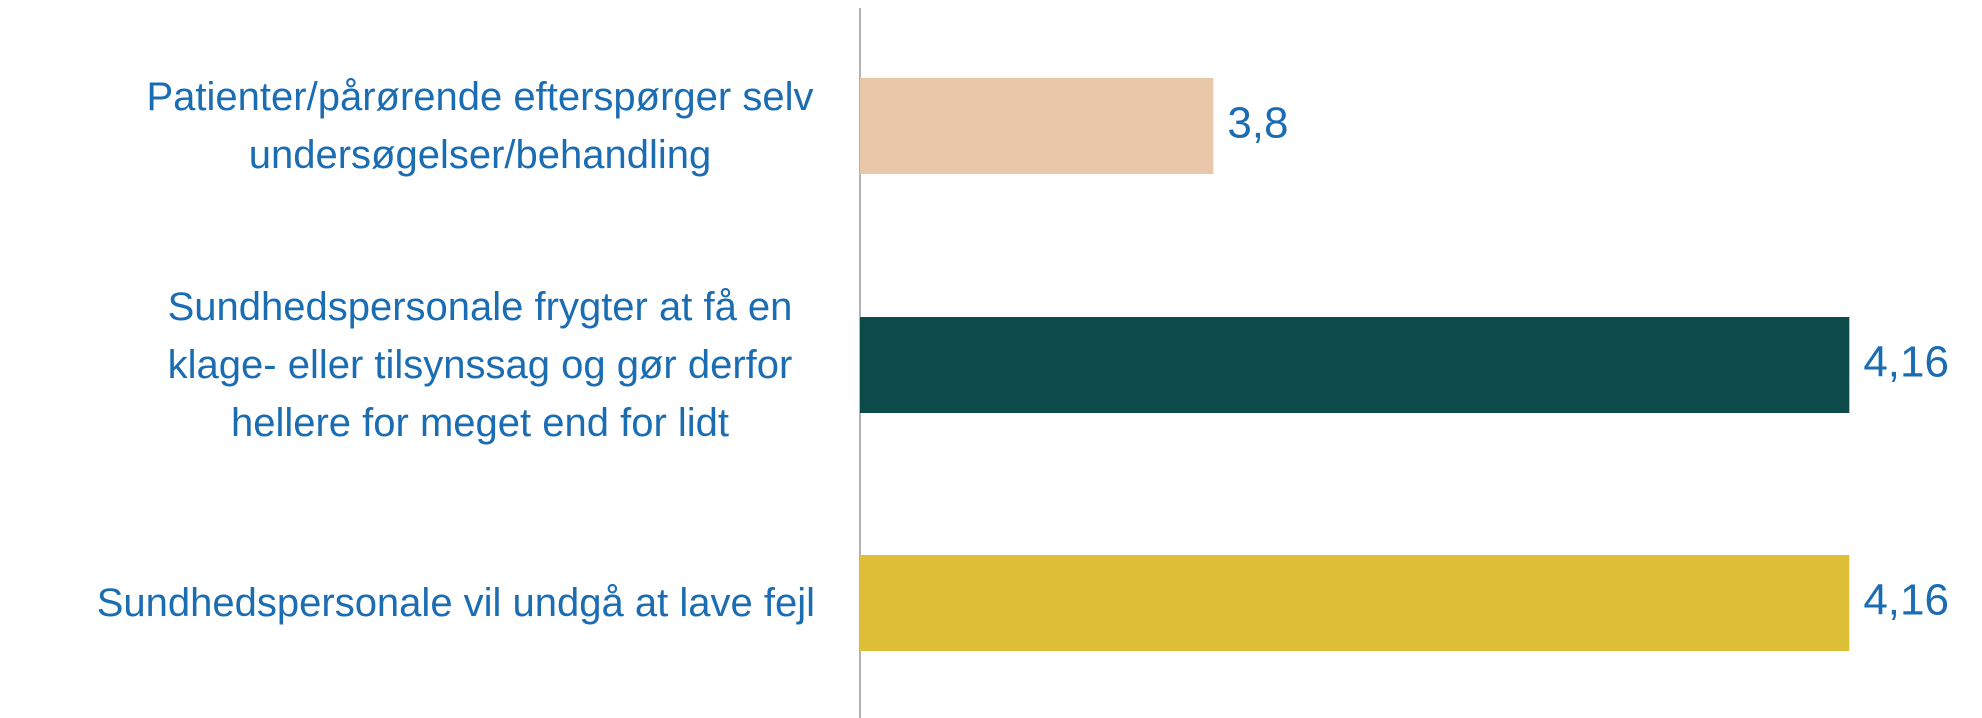 The image size is (1982, 718). I want to click on category-label: Sundhedspersonale vil undgå at lave fejl, so click(455, 603).